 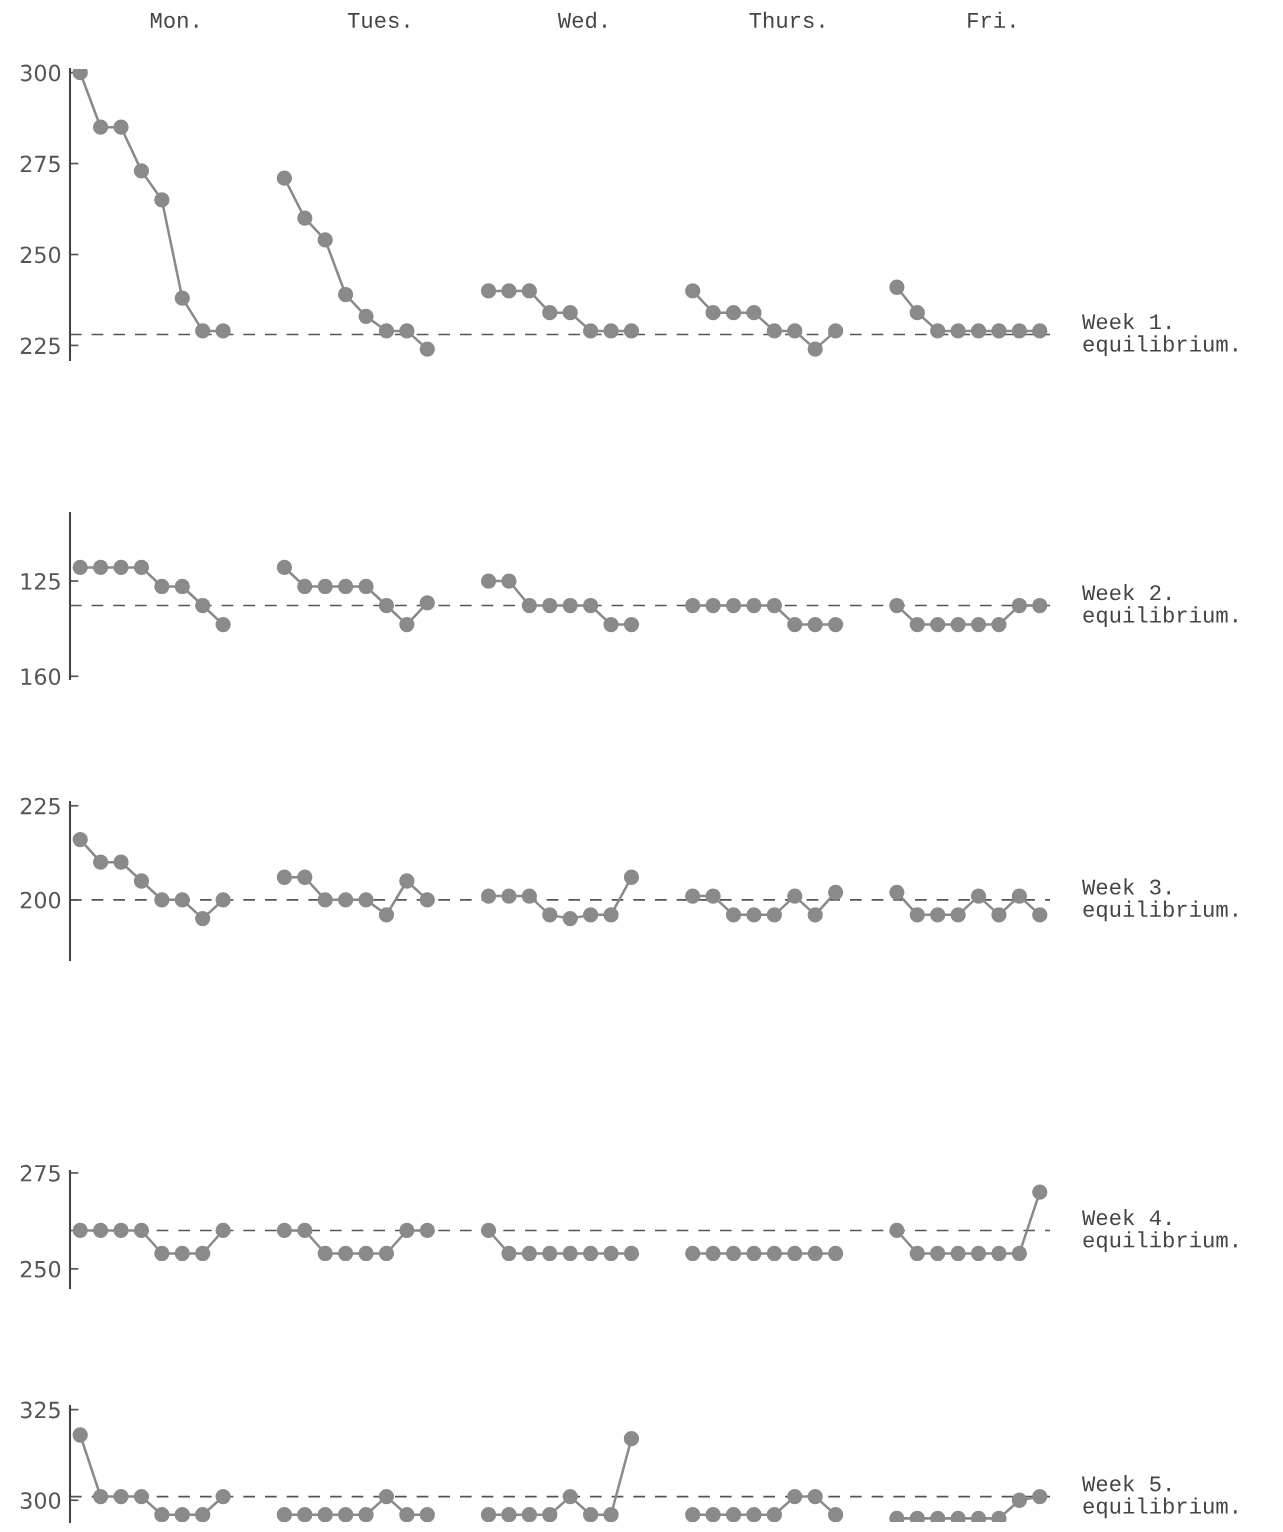 What do you see at coordinates (1159, 335) in the screenshot?
I see `ref-line-label: Week 1. equilibrium.` at bounding box center [1159, 335].